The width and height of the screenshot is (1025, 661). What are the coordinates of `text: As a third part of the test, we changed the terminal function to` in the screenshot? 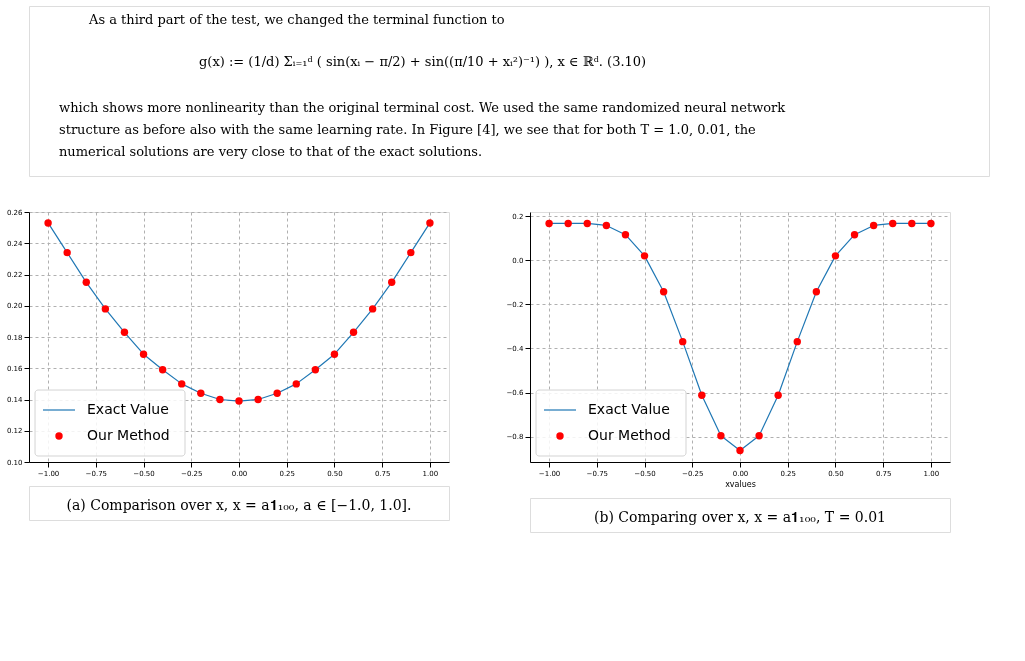 It's located at (296, 19).